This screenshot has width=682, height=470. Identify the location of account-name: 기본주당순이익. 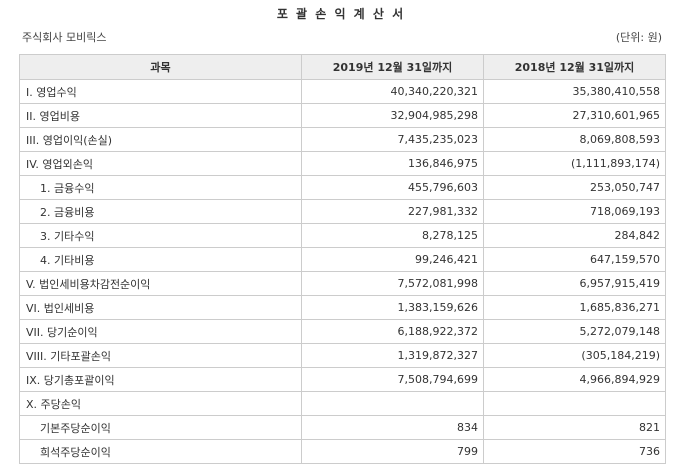
(160, 427).